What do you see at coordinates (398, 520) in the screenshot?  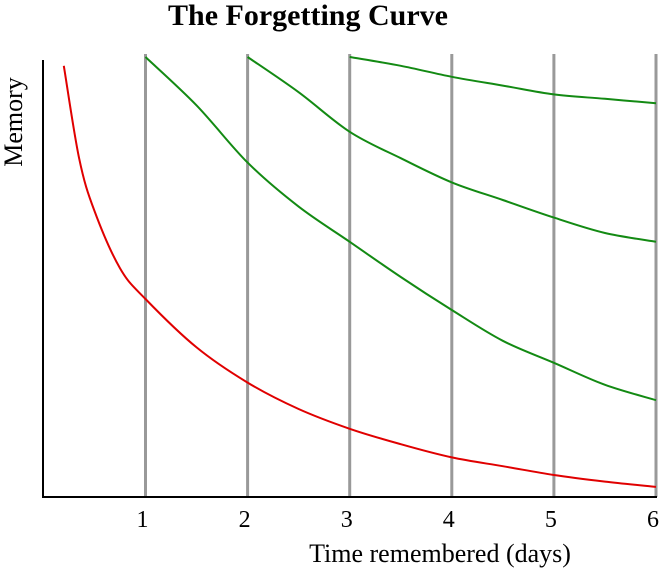 I see `x-tick-labels: 1 2 3 4 5 6` at bounding box center [398, 520].